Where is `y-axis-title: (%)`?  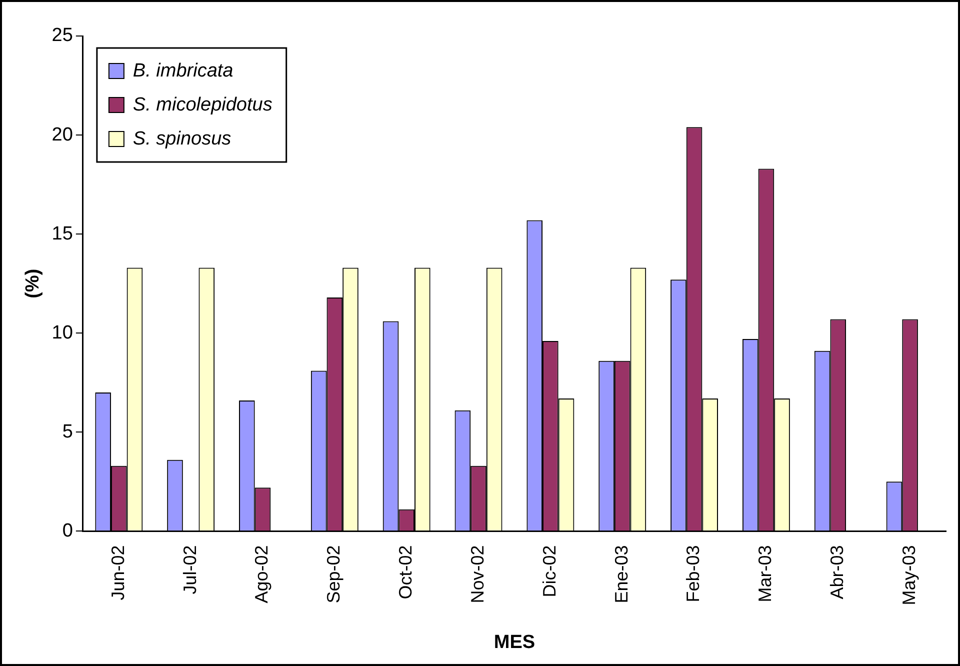
y-axis-title: (%) is located at coordinates (33, 283).